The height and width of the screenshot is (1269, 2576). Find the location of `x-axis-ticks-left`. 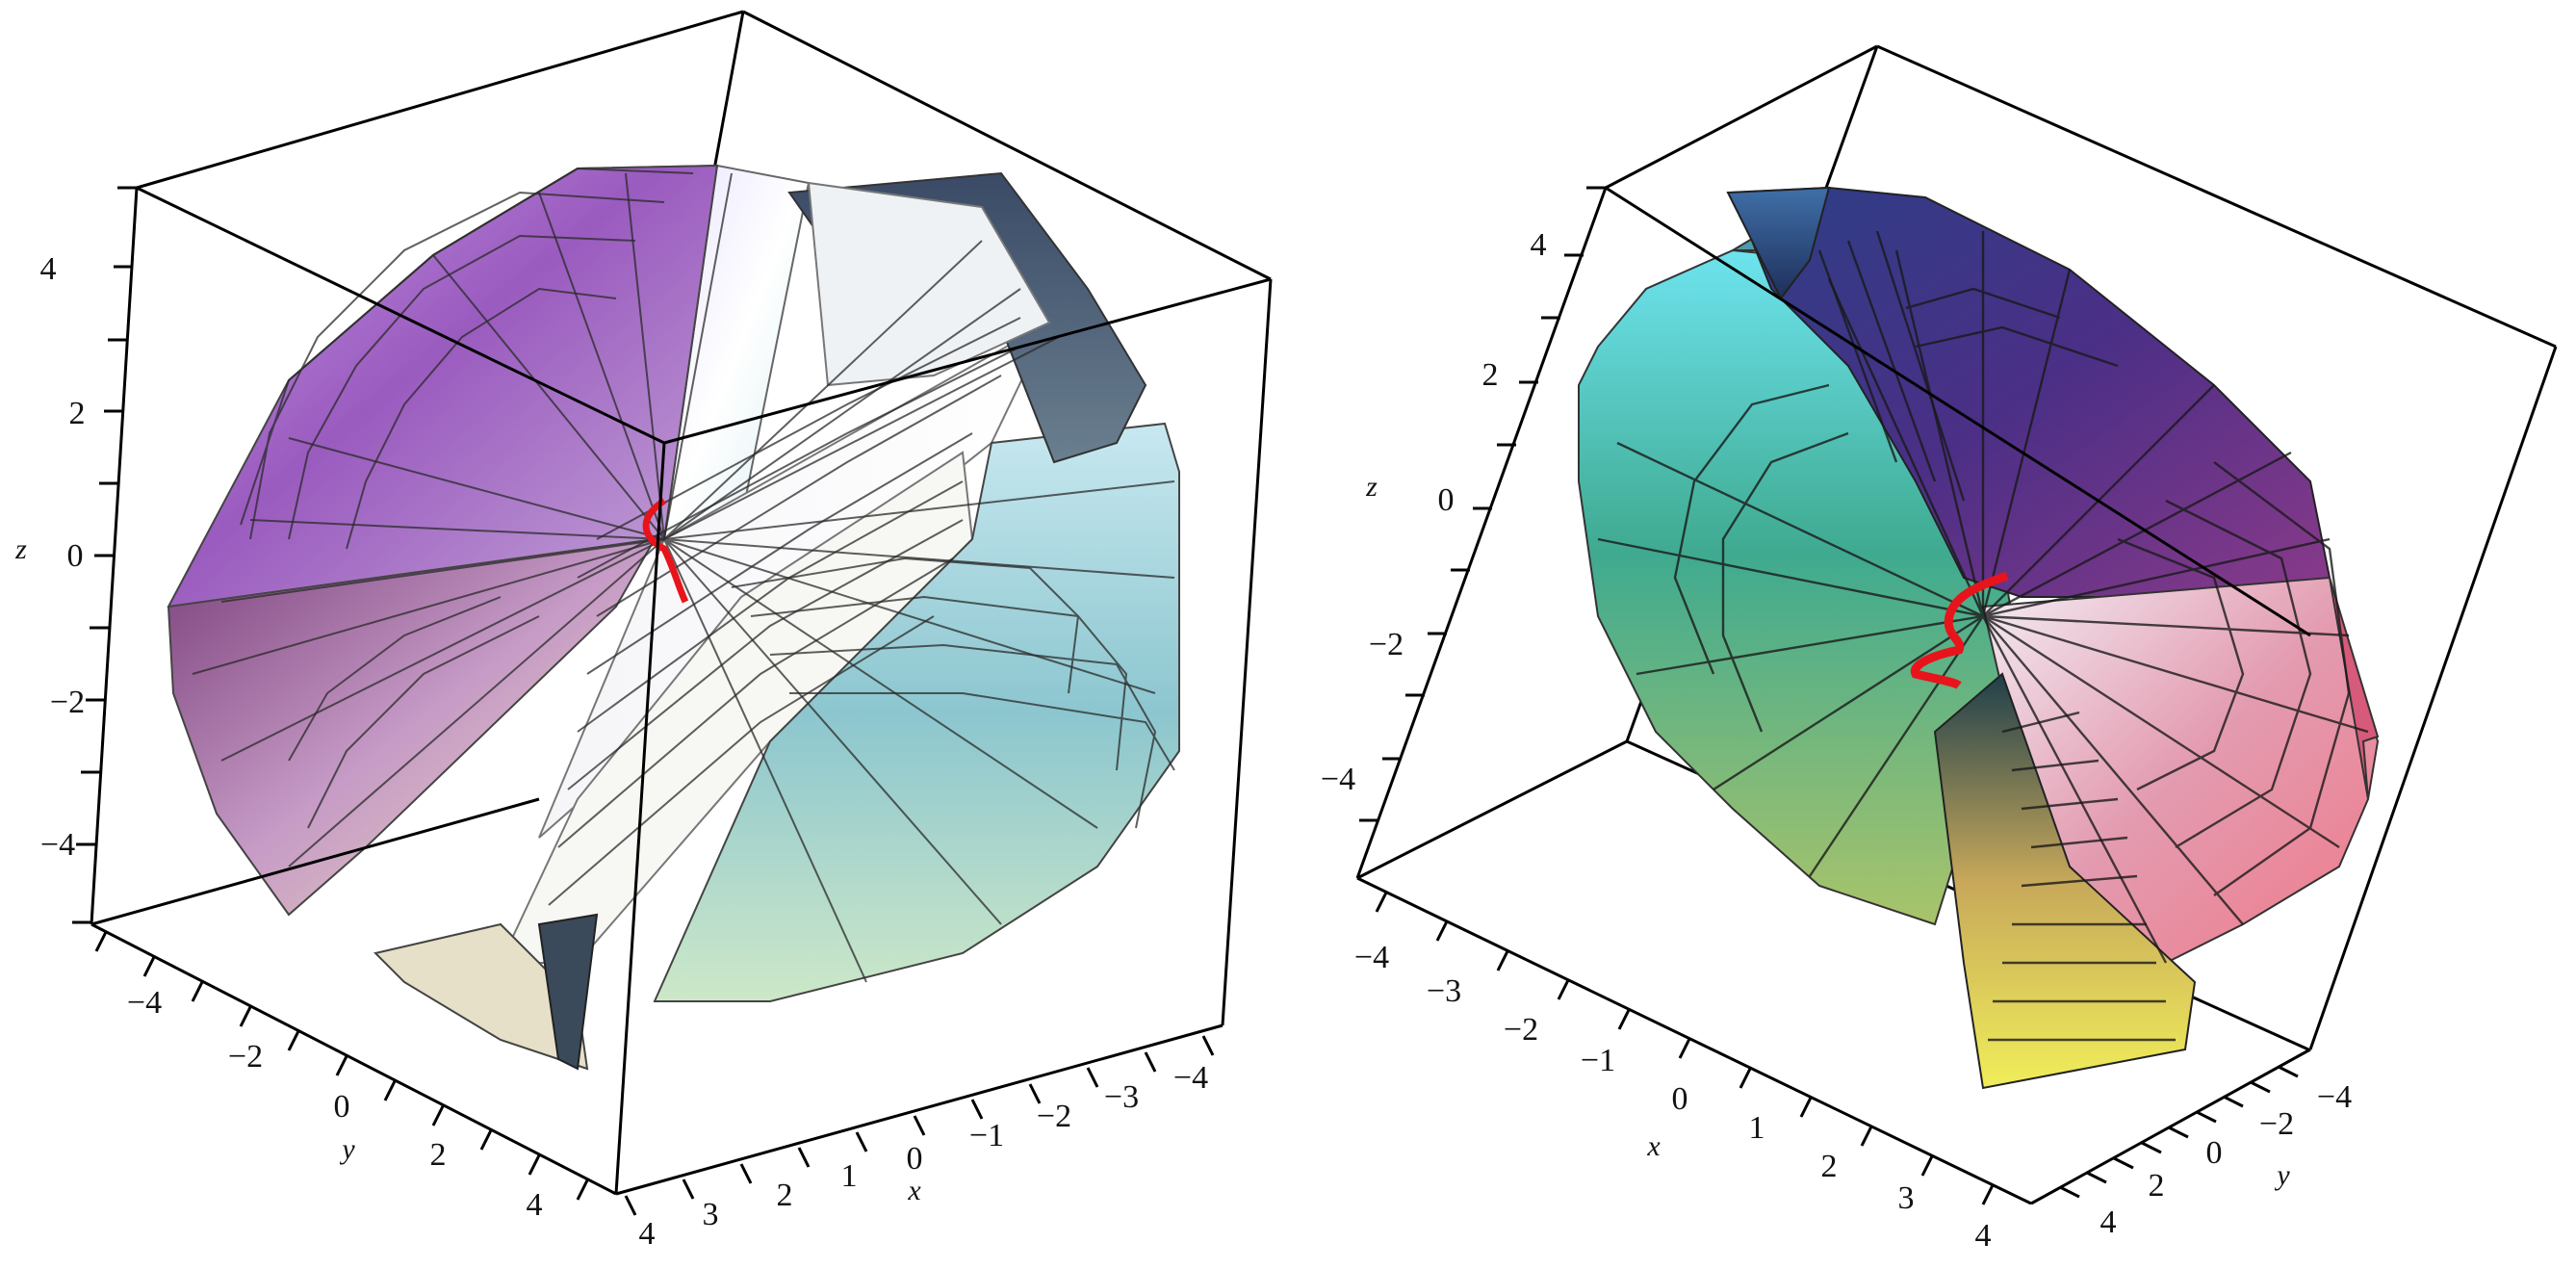

x-axis-ticks-left is located at coordinates (920, 1125).